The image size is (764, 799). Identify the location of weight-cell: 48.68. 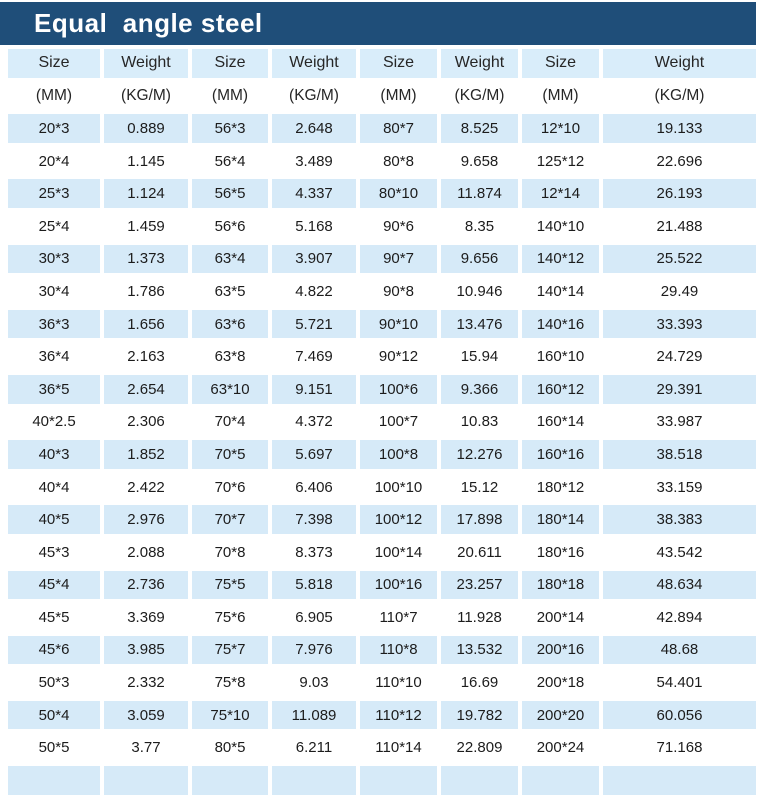
(679, 650).